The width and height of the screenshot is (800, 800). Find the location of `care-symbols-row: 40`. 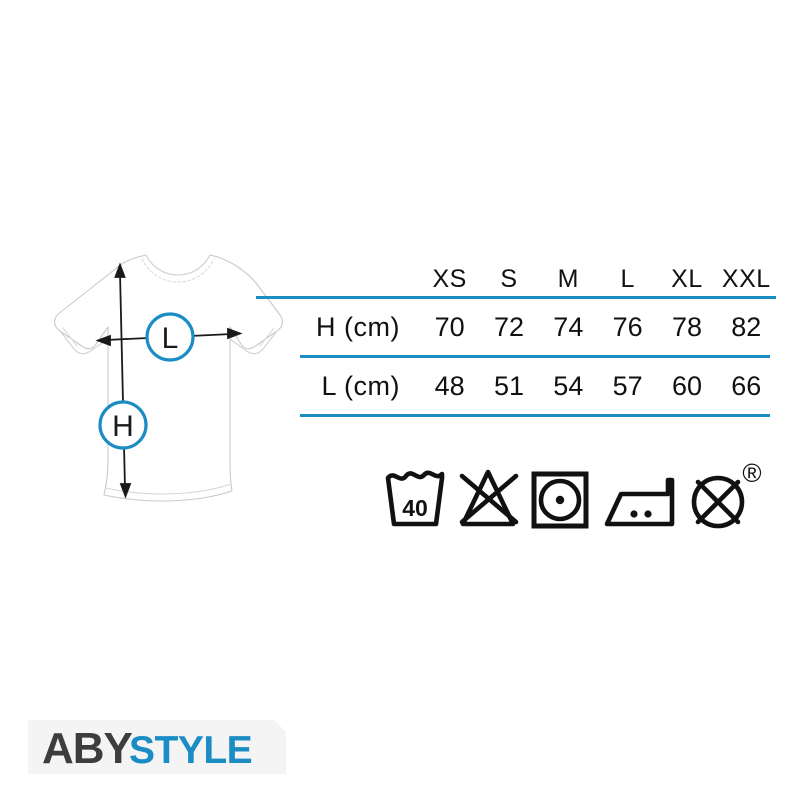

care-symbols-row: 40 is located at coordinates (575, 500).